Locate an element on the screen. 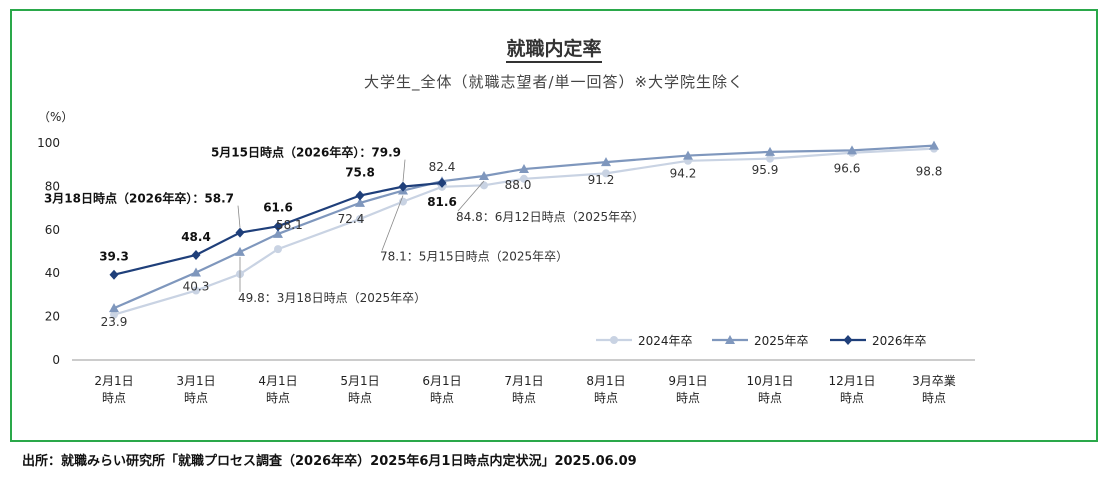  data-label: 39.3 is located at coordinates (114, 257).